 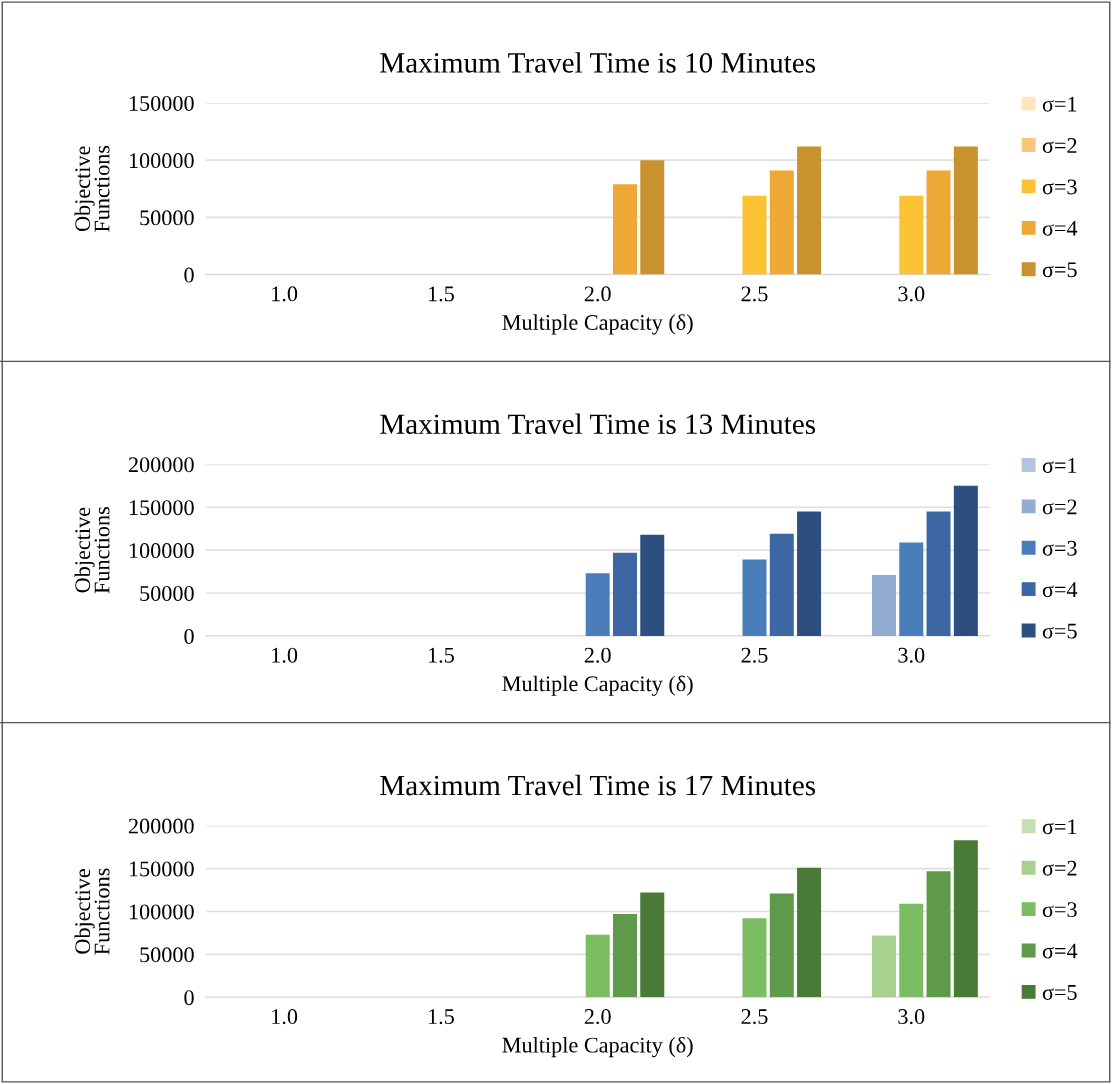 What do you see at coordinates (598, 785) in the screenshot?
I see `chart-title: Maximum Travel Time is 17 Minutes` at bounding box center [598, 785].